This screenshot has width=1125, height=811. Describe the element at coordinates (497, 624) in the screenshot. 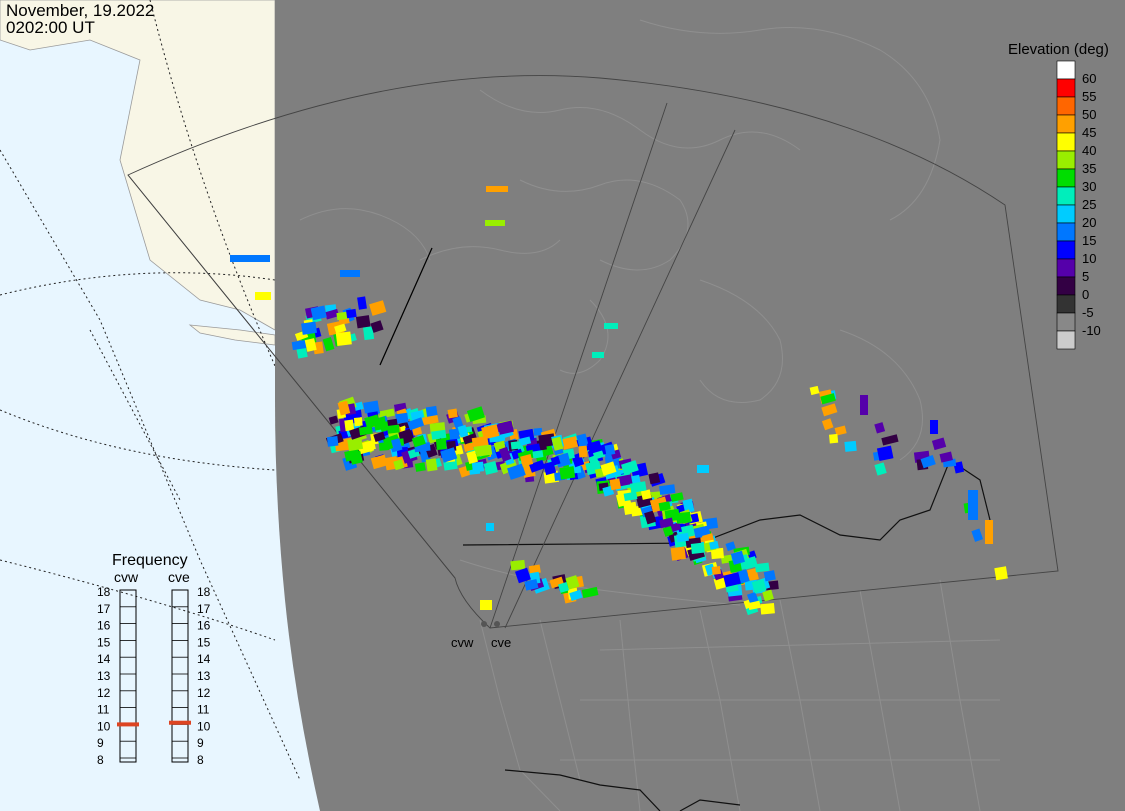

I see `station-marker-cve` at that location.